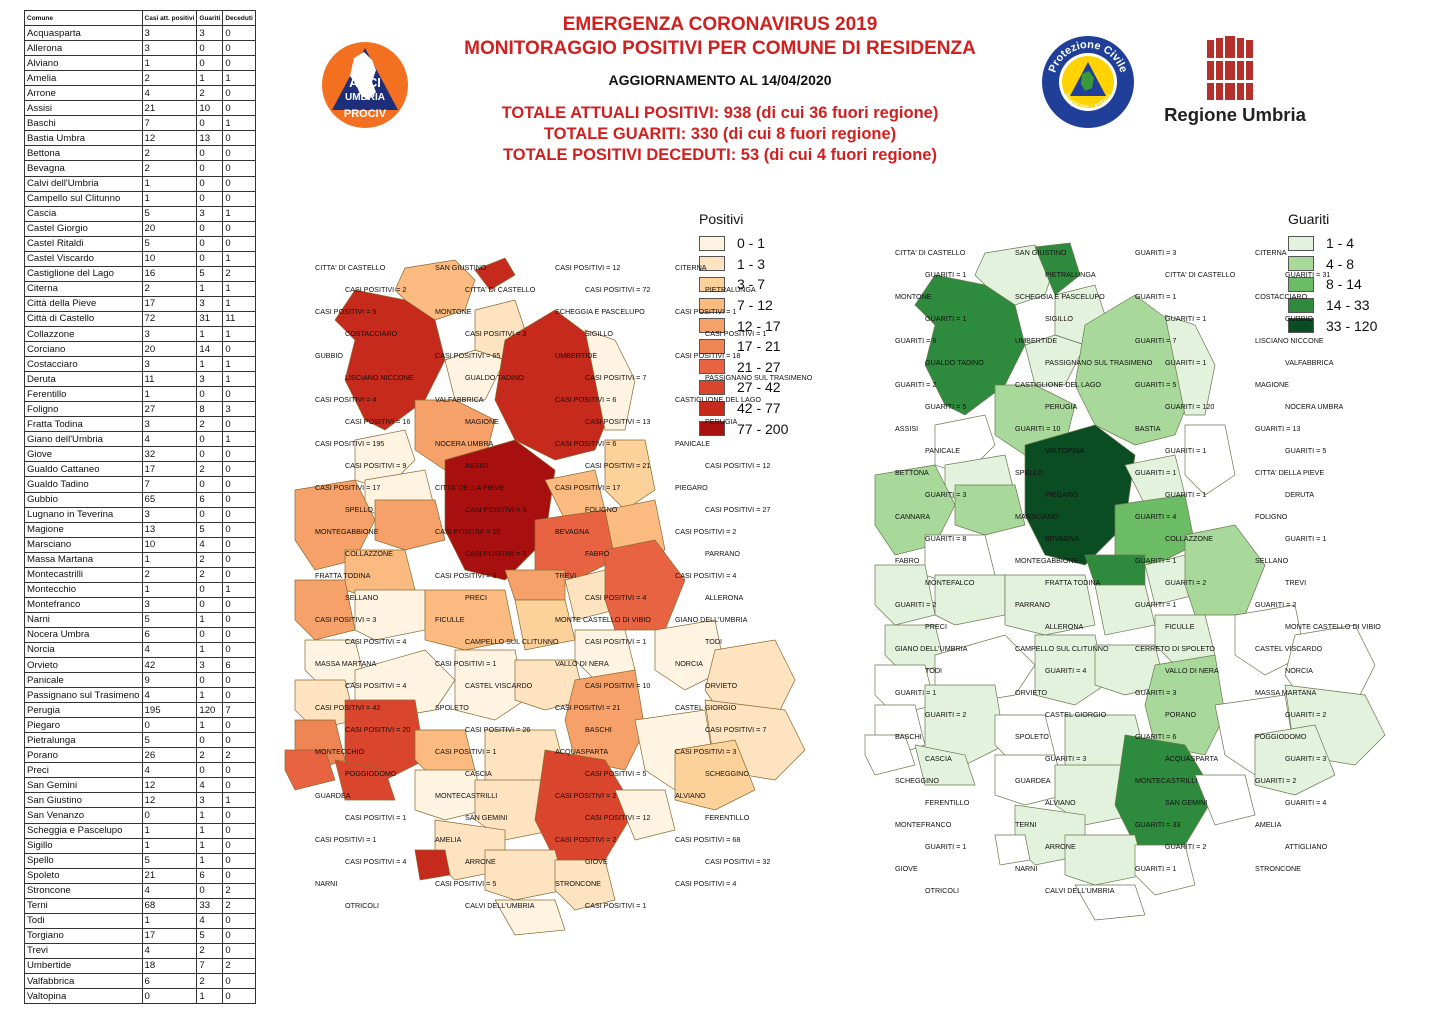 Image resolution: width=1440 pixels, height=1019 pixels. What do you see at coordinates (390, 615) in the screenshot?
I see `region-piegaro` at bounding box center [390, 615].